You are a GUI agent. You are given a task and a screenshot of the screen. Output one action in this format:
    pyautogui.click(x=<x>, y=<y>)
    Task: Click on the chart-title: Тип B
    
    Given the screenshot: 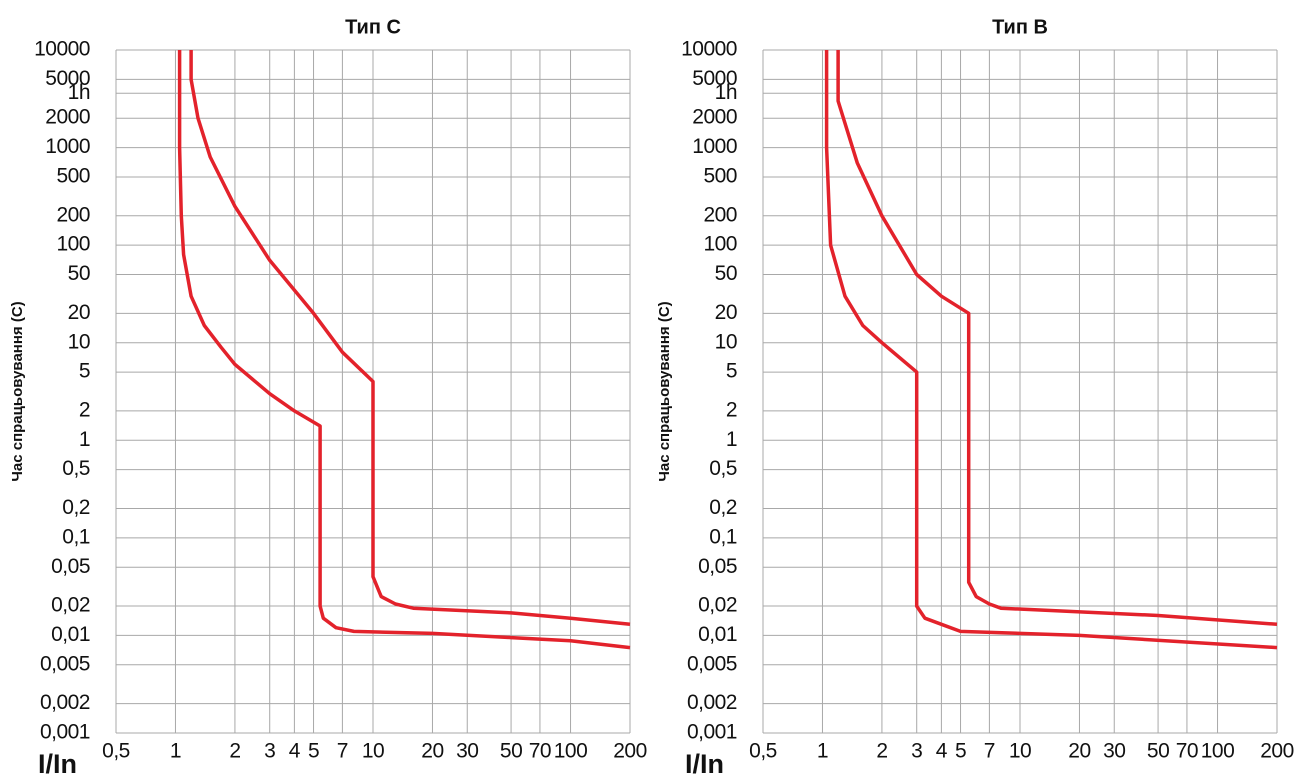 What is the action you would take?
    pyautogui.click(x=1020, y=27)
    